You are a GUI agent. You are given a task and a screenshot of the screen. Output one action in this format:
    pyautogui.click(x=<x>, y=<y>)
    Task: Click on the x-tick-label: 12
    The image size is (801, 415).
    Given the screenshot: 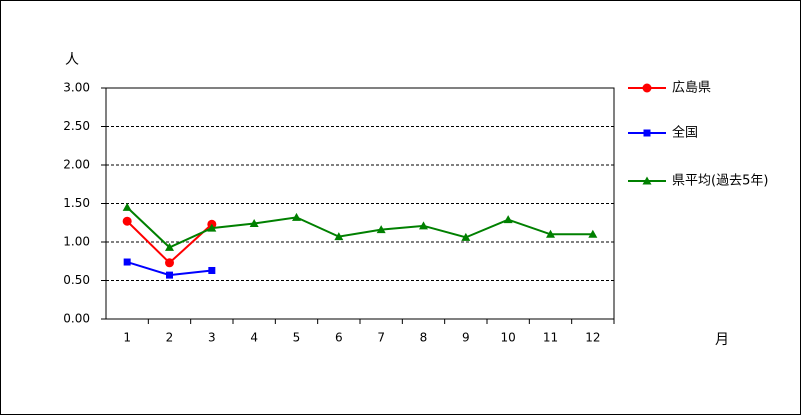 What is the action you would take?
    pyautogui.click(x=592, y=338)
    